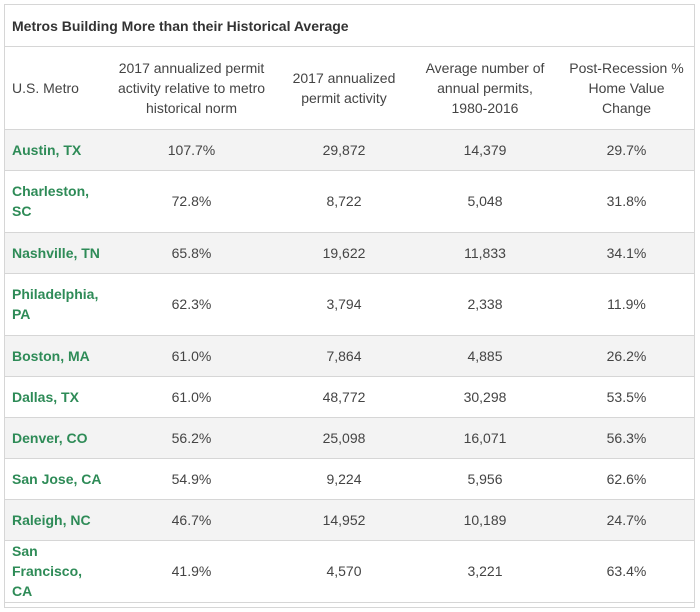  What do you see at coordinates (485, 478) in the screenshot?
I see `average-cell: 5,956` at bounding box center [485, 478].